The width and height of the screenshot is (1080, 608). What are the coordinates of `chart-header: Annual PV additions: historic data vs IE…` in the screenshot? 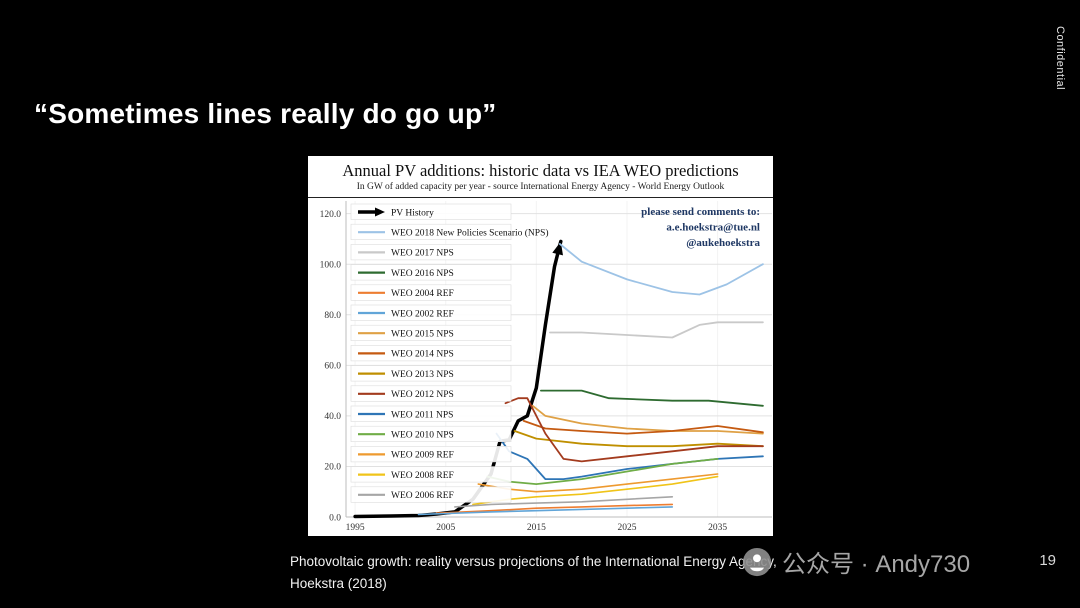 It's located at (540, 177).